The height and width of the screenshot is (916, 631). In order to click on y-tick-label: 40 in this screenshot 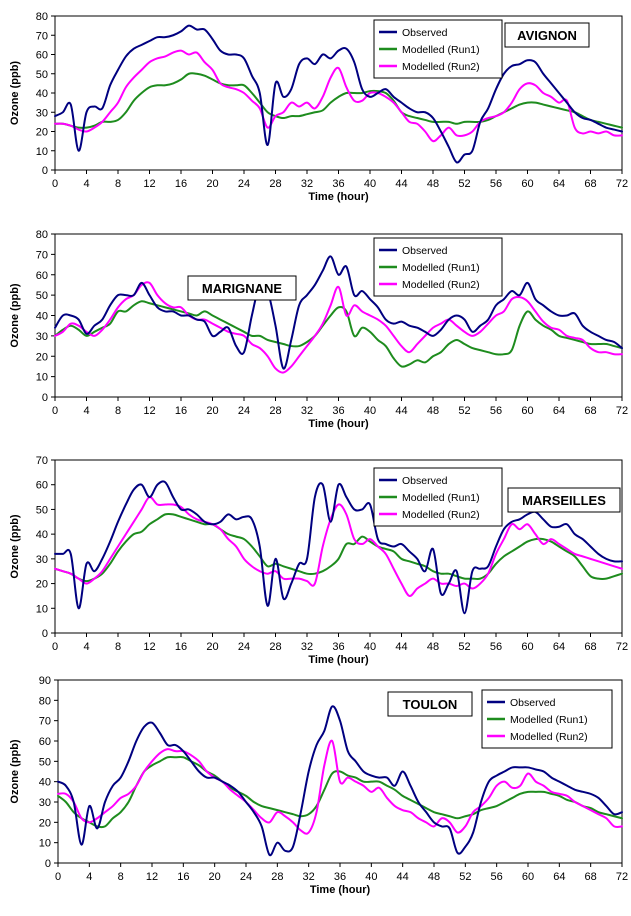, I will do `click(42, 317)`.